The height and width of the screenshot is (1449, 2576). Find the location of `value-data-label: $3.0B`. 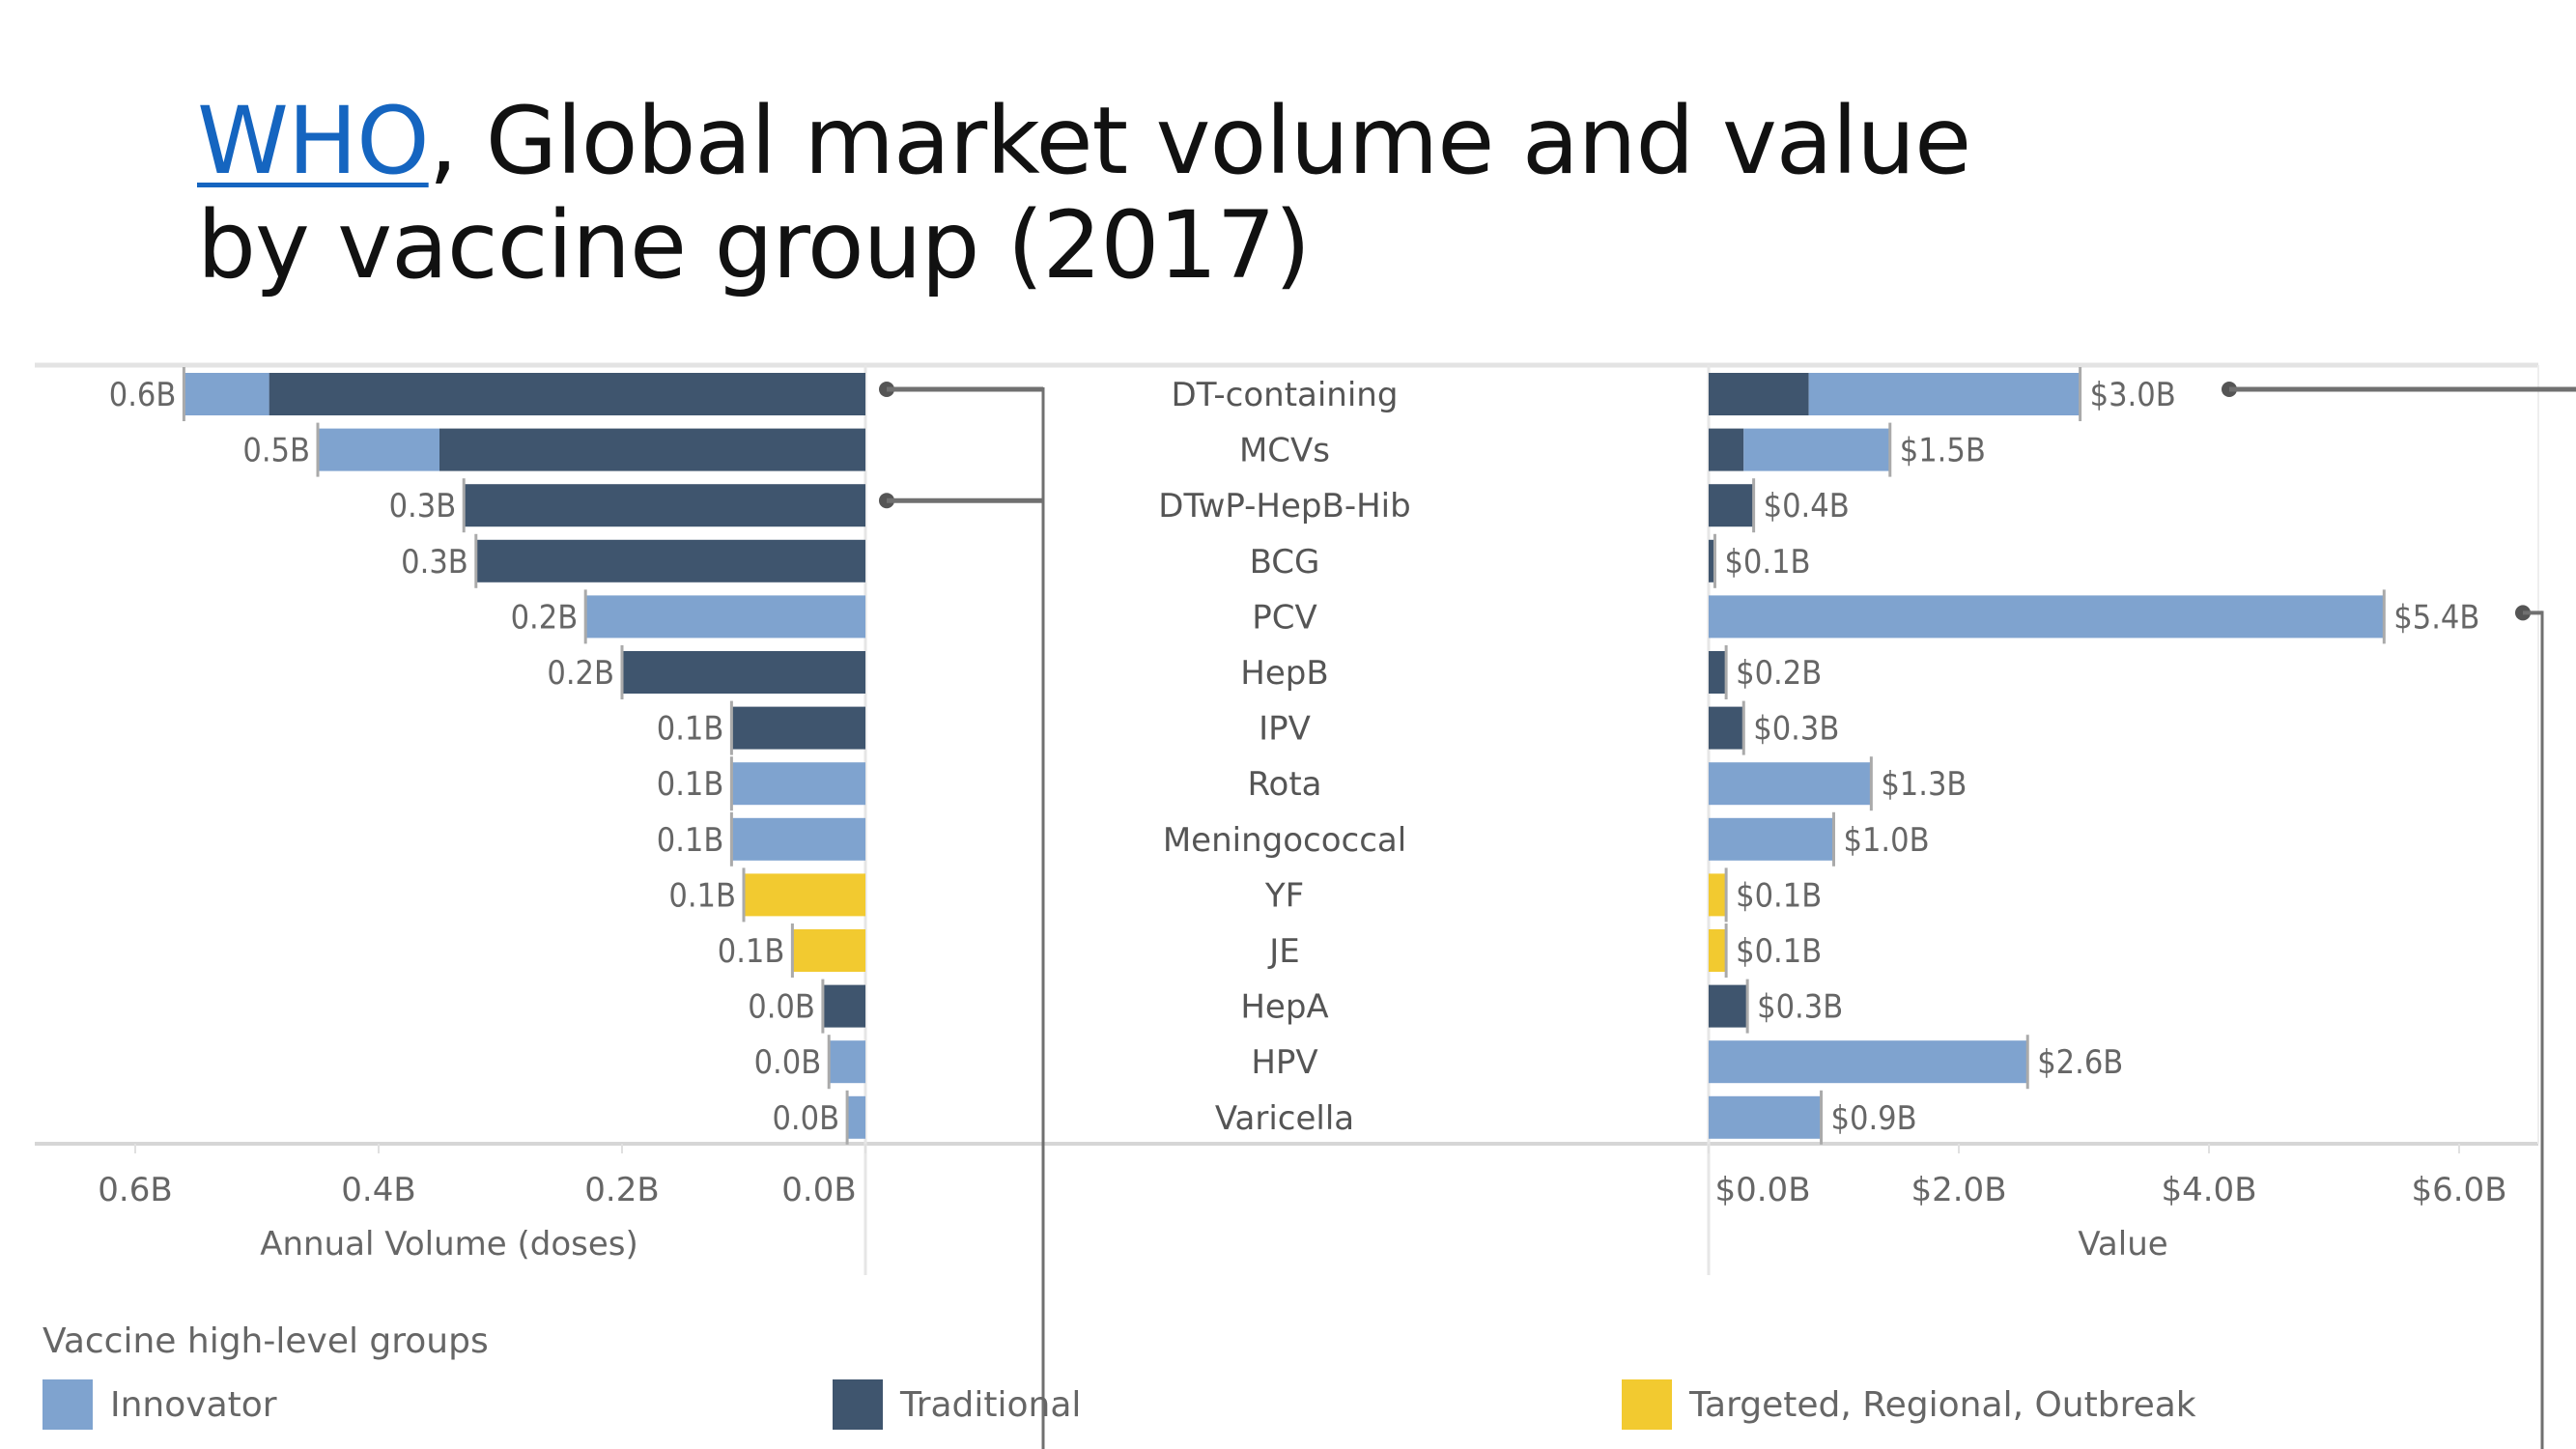

value-data-label: $3.0B is located at coordinates (2133, 395).